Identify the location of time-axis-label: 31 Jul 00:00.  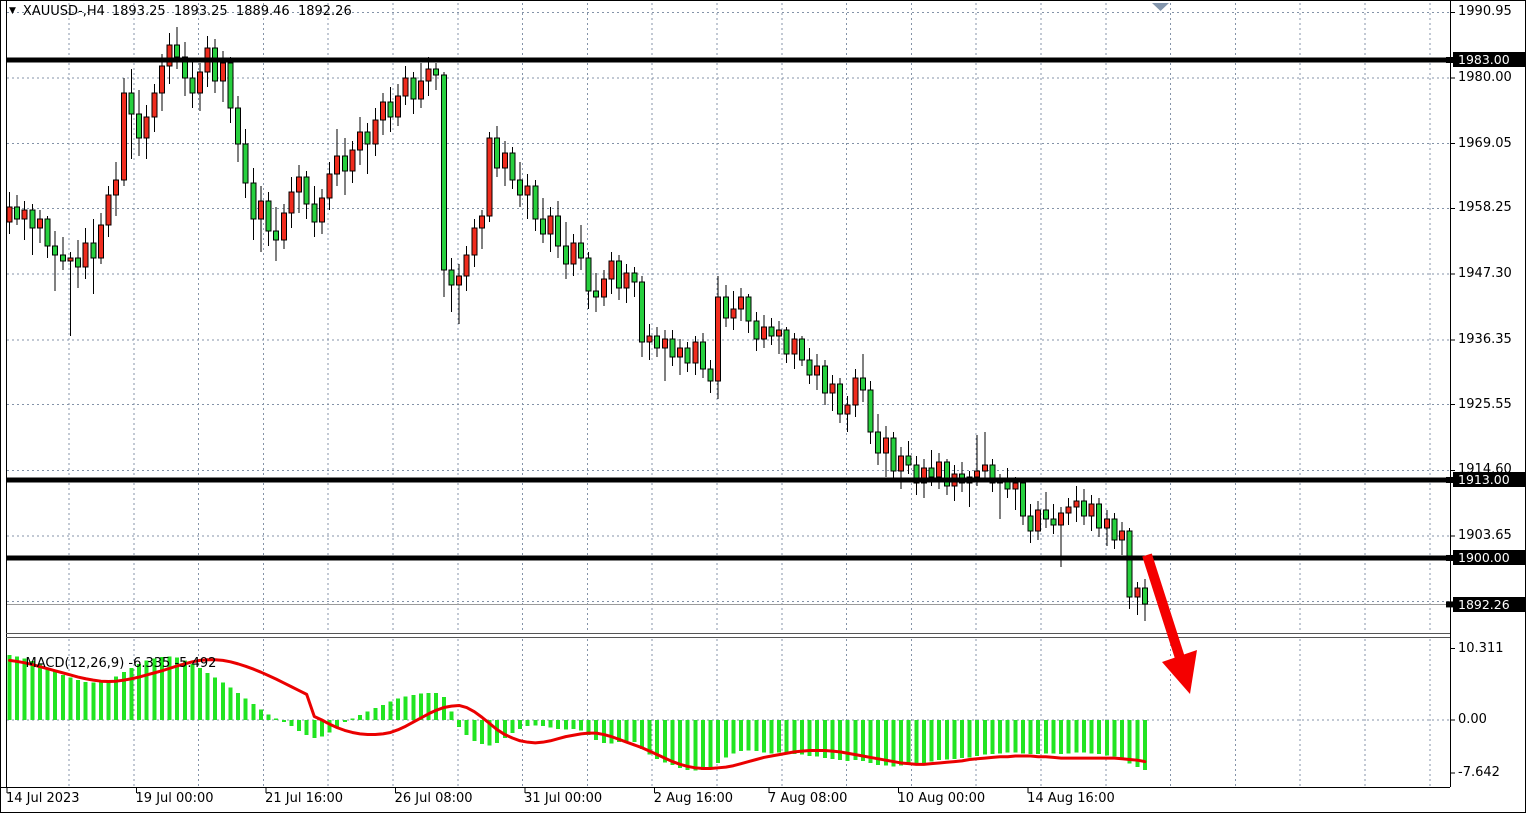
(563, 798).